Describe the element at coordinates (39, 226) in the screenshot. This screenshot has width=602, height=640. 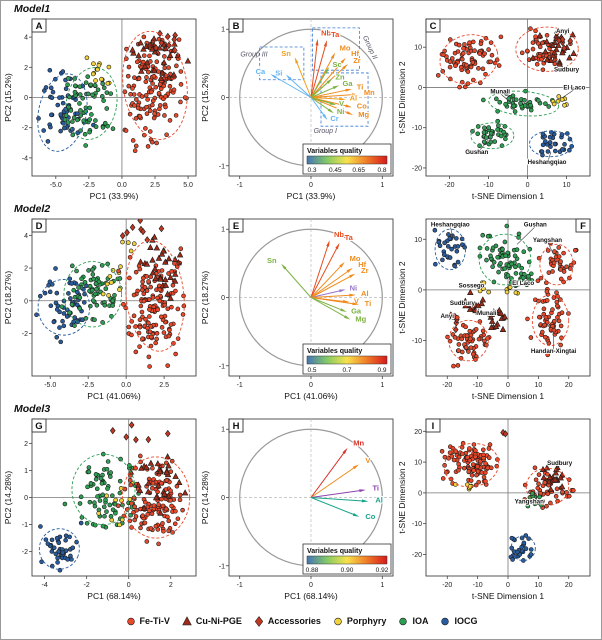
I see `panel-letter: D` at that location.